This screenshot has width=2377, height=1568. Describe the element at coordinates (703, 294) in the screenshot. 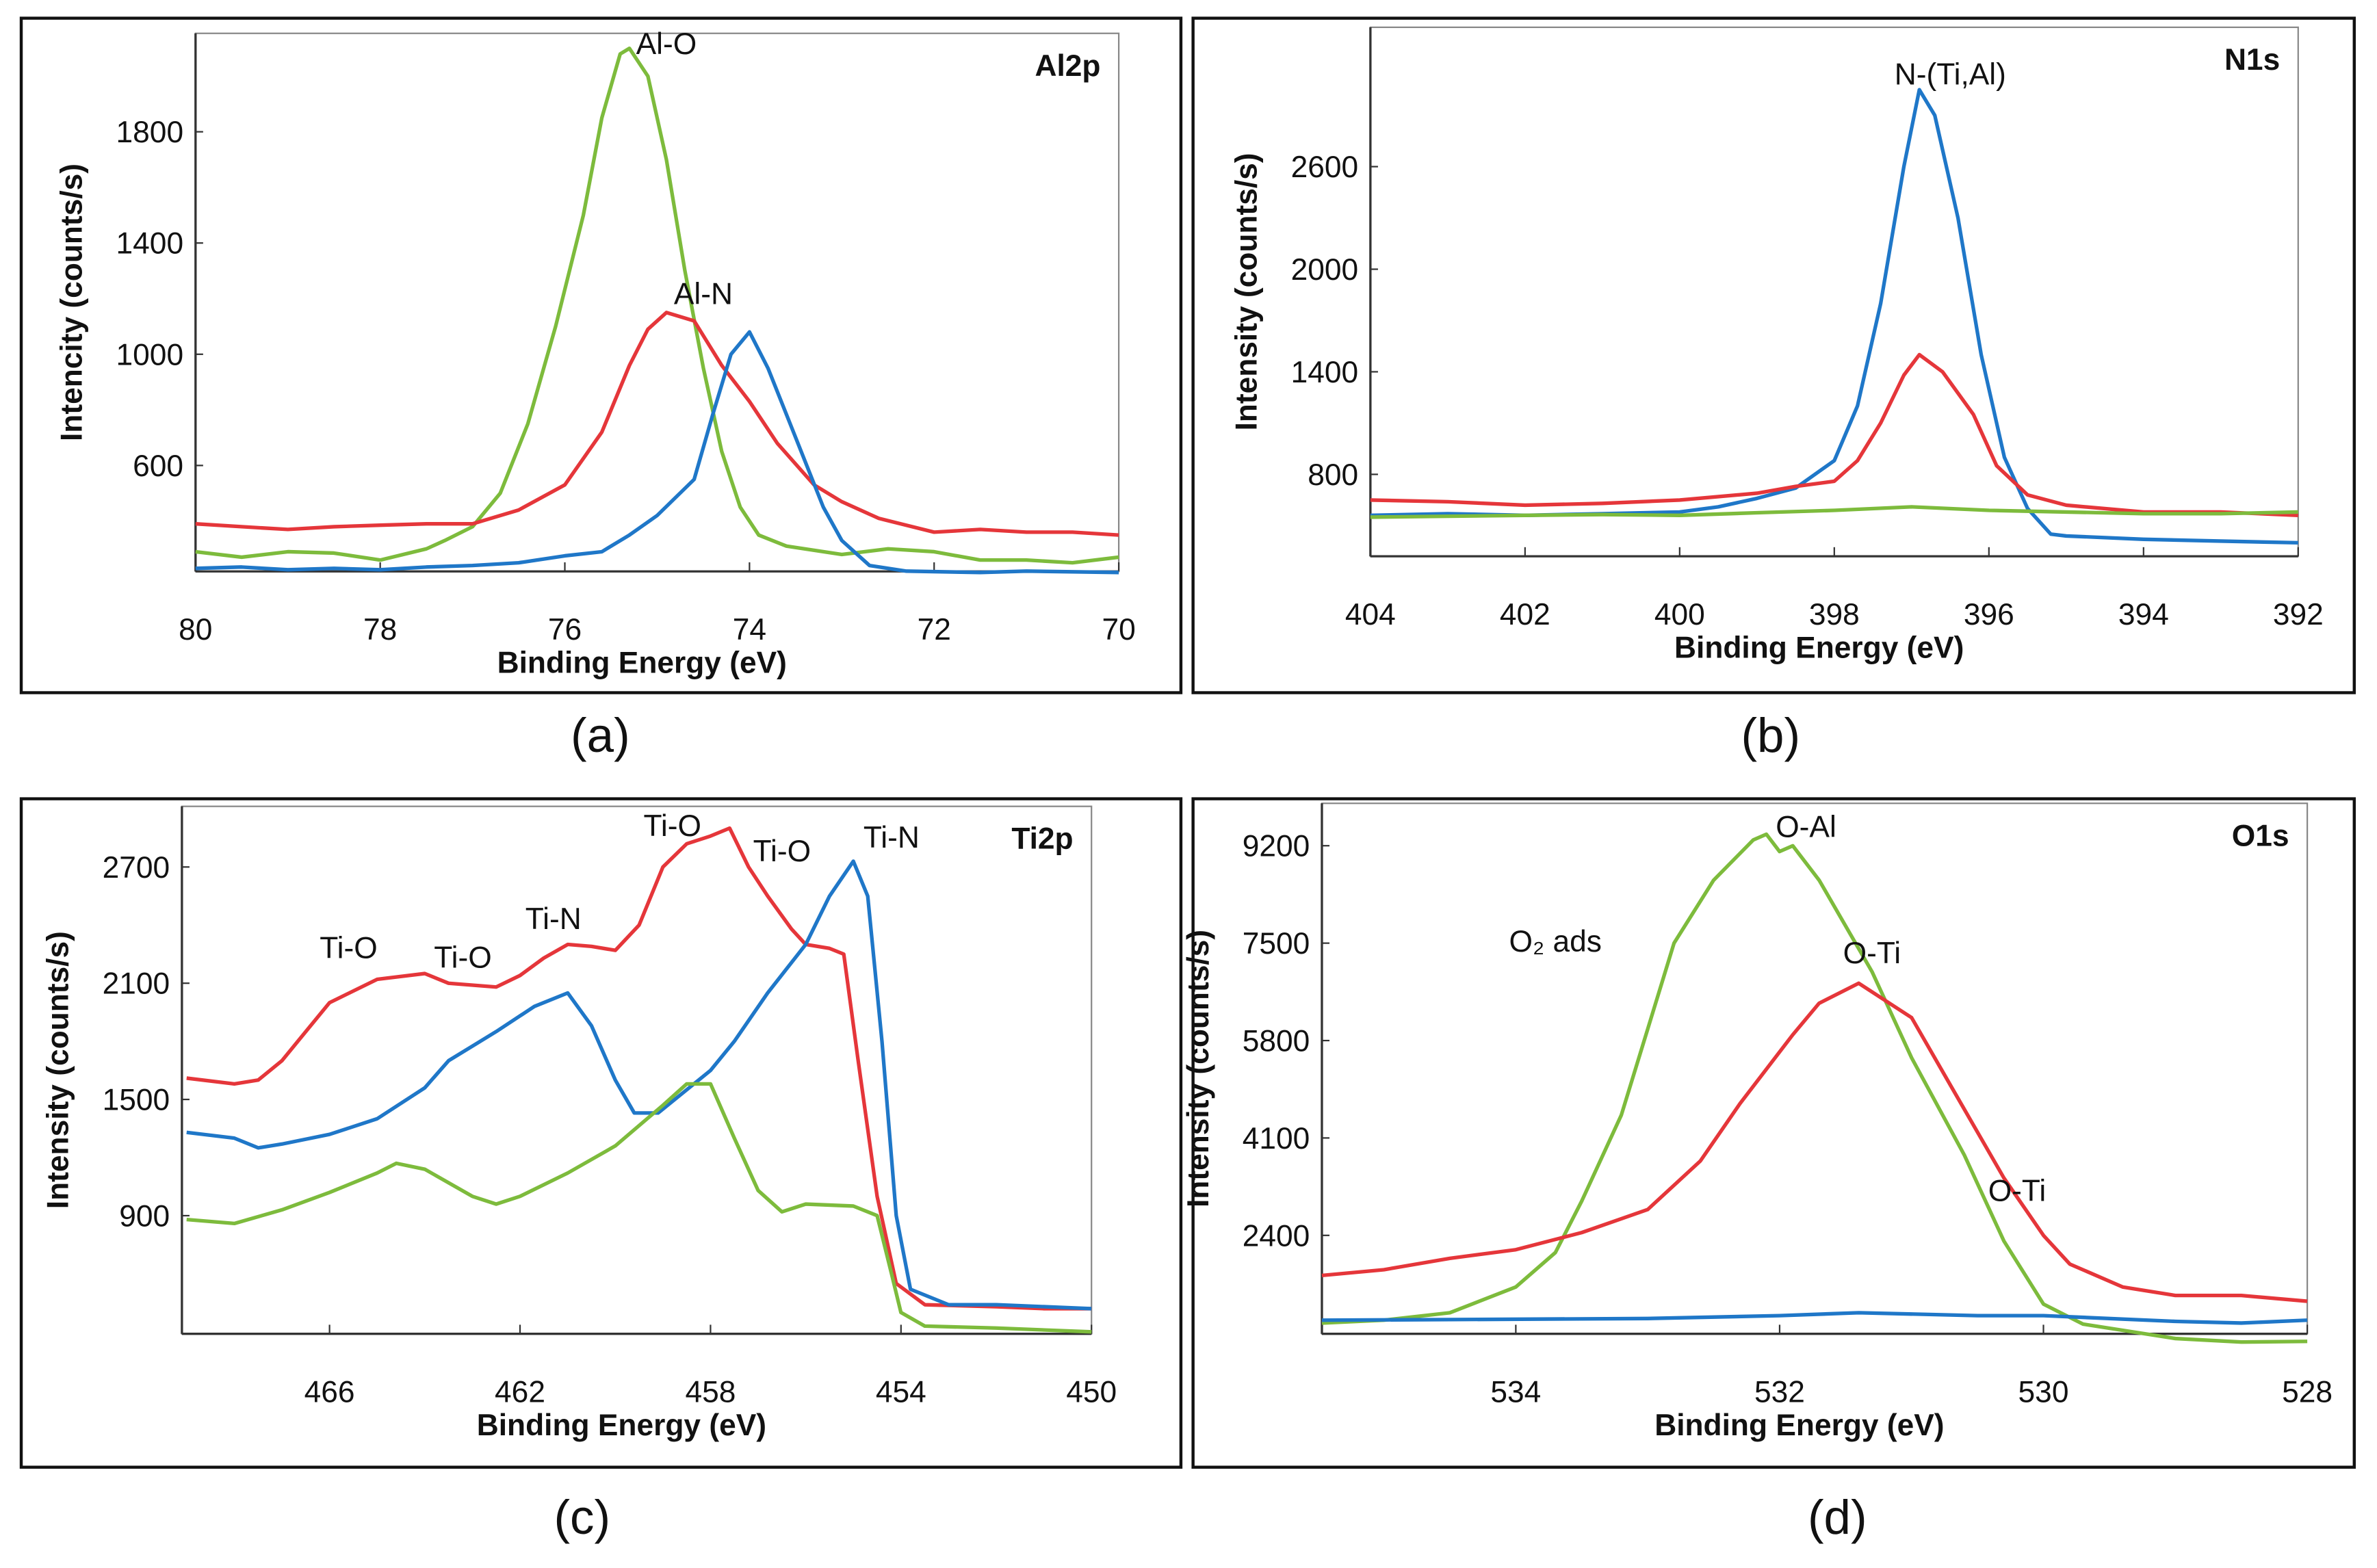

I see `peak-annotation: Al-N` at that location.